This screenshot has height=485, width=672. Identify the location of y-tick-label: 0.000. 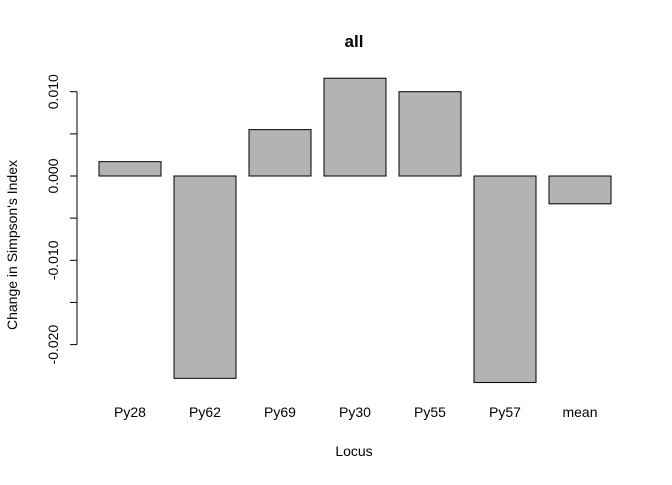
(53, 175).